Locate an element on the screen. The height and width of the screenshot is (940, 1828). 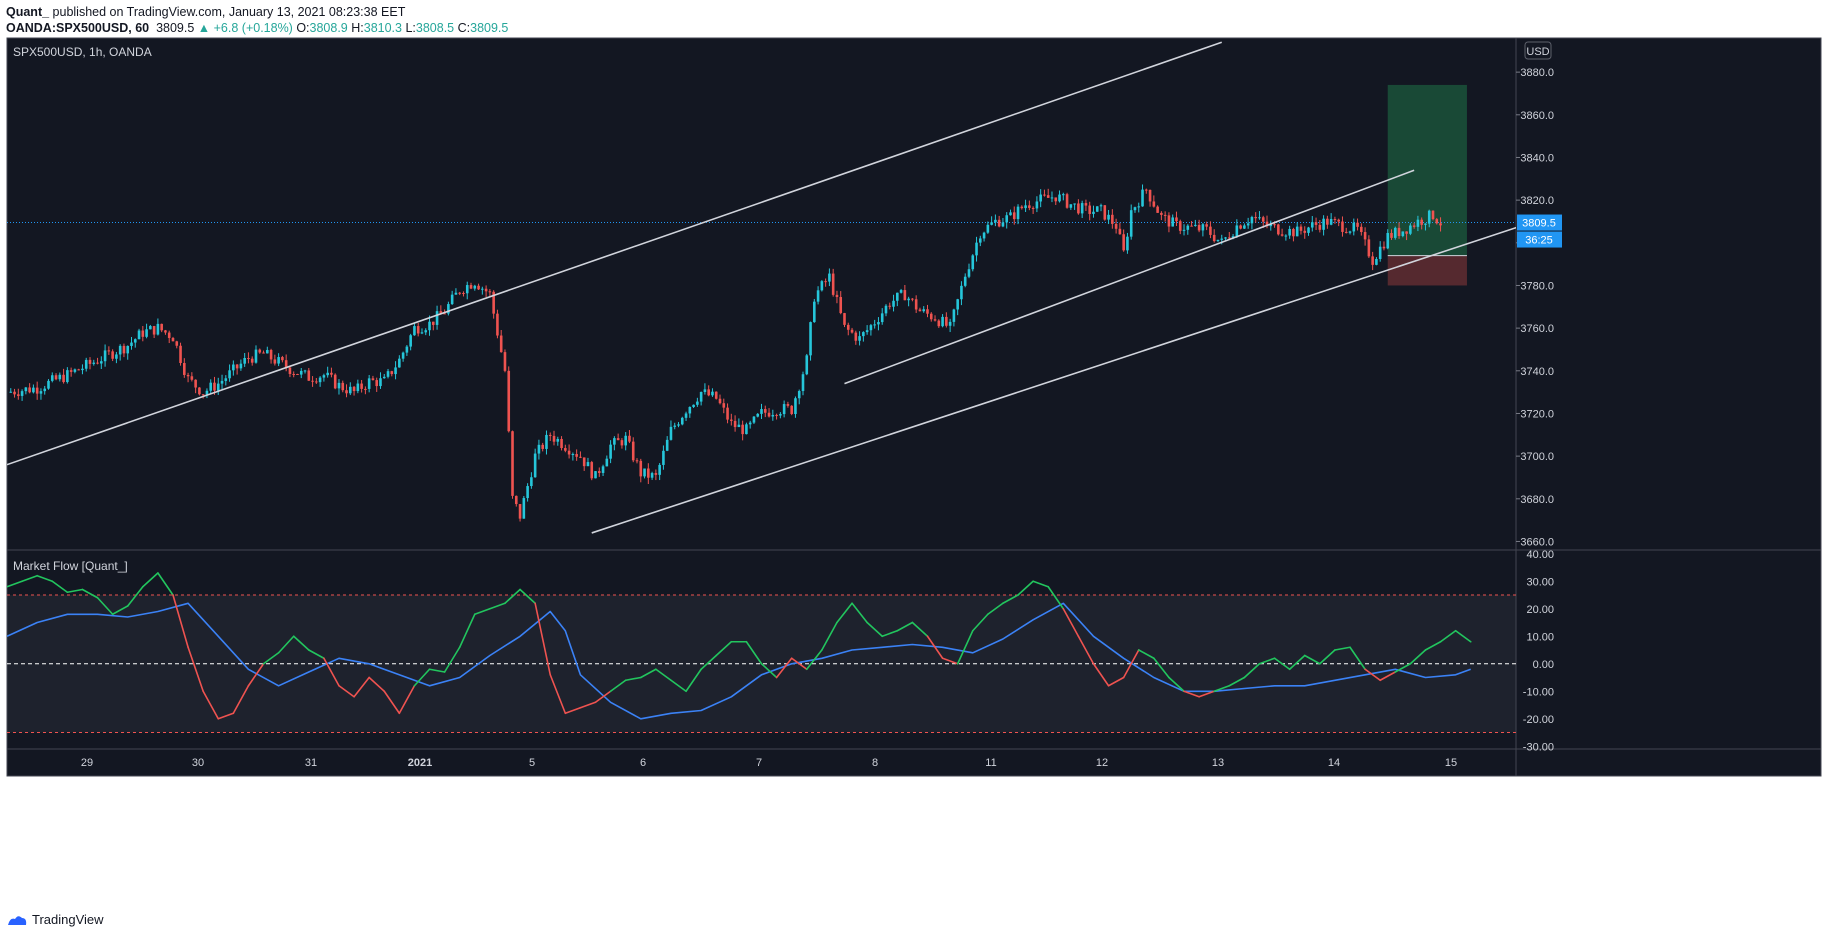
high-value: 3810.3 is located at coordinates (382, 28).